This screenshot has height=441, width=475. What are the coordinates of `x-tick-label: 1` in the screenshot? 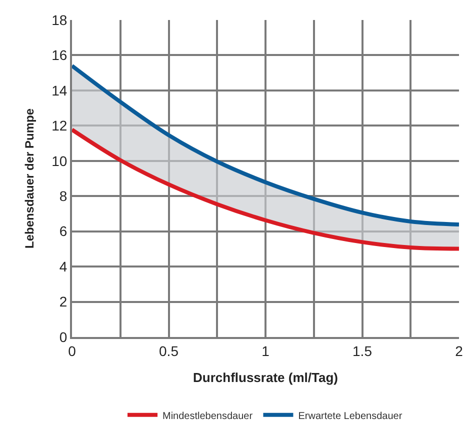 It's located at (266, 350).